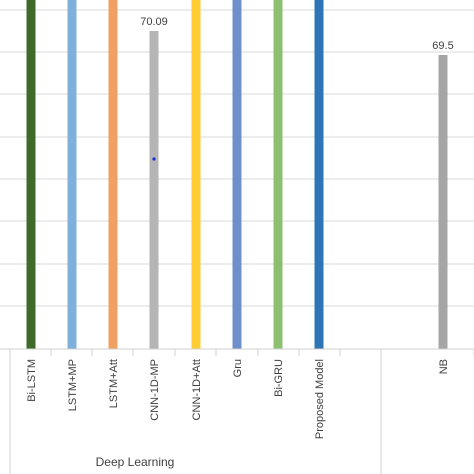  Describe the element at coordinates (238, 368) in the screenshot. I see `category-label: Gru` at that location.